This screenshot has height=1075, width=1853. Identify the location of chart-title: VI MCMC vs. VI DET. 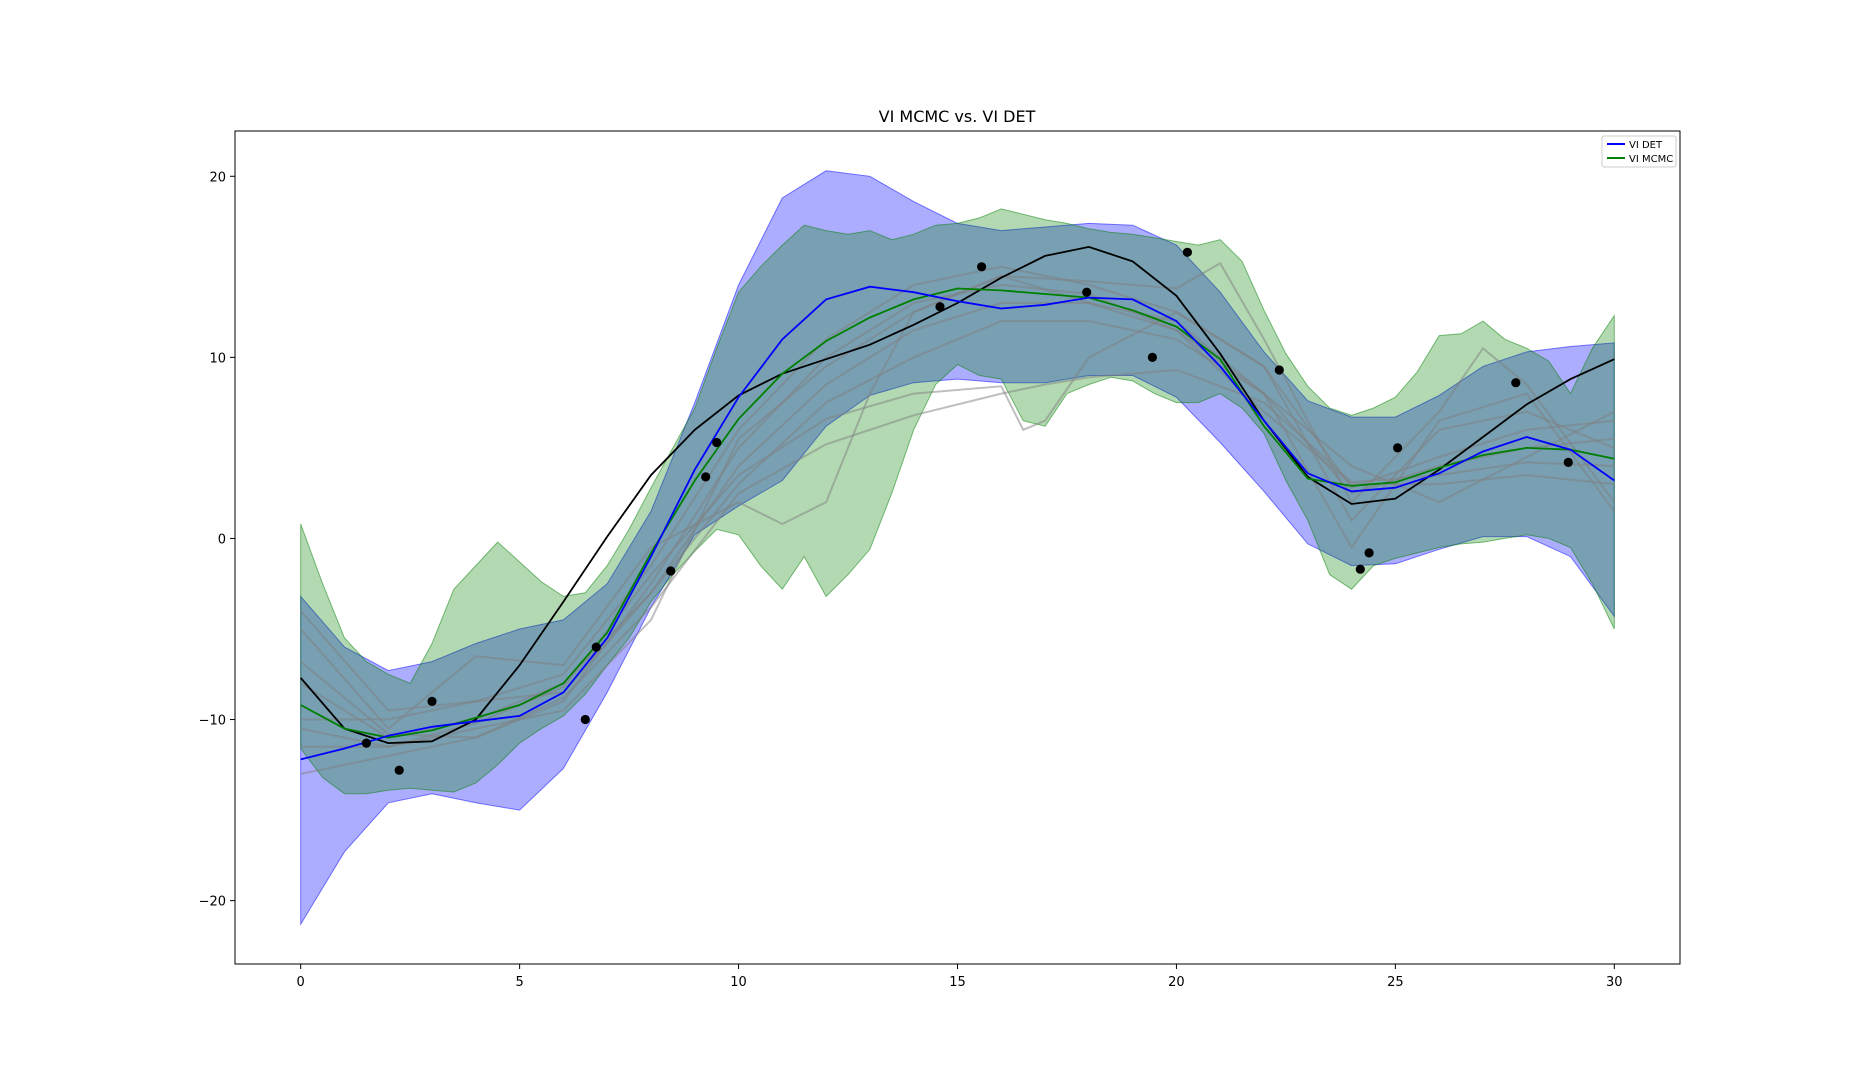
(957, 116).